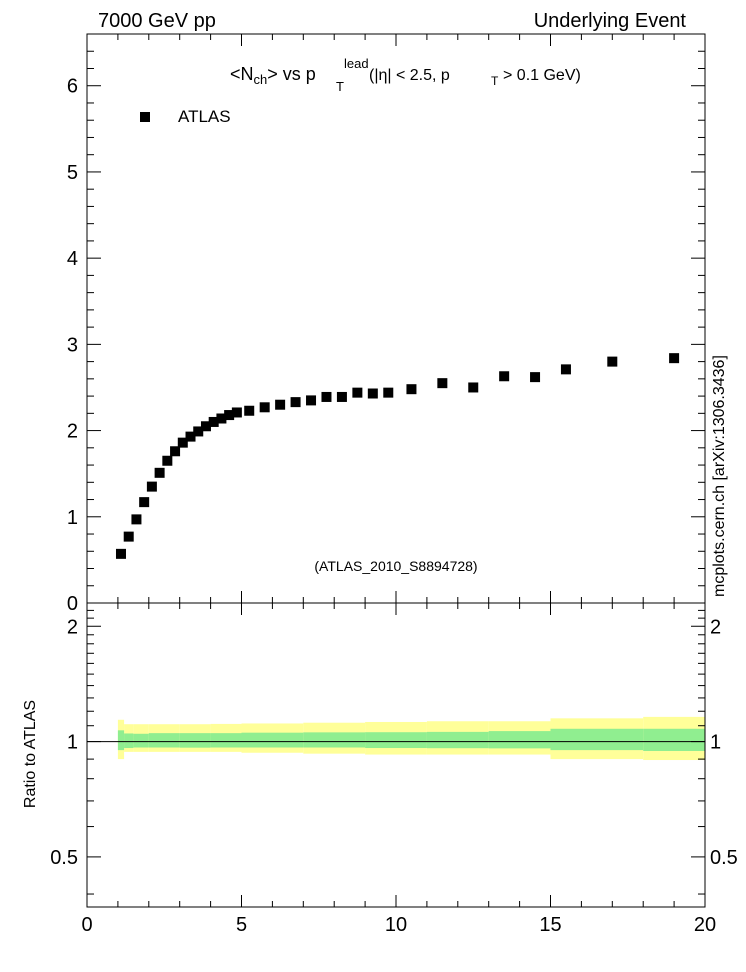 The height and width of the screenshot is (972, 746). I want to click on y-tick-label: 0, so click(72, 604).